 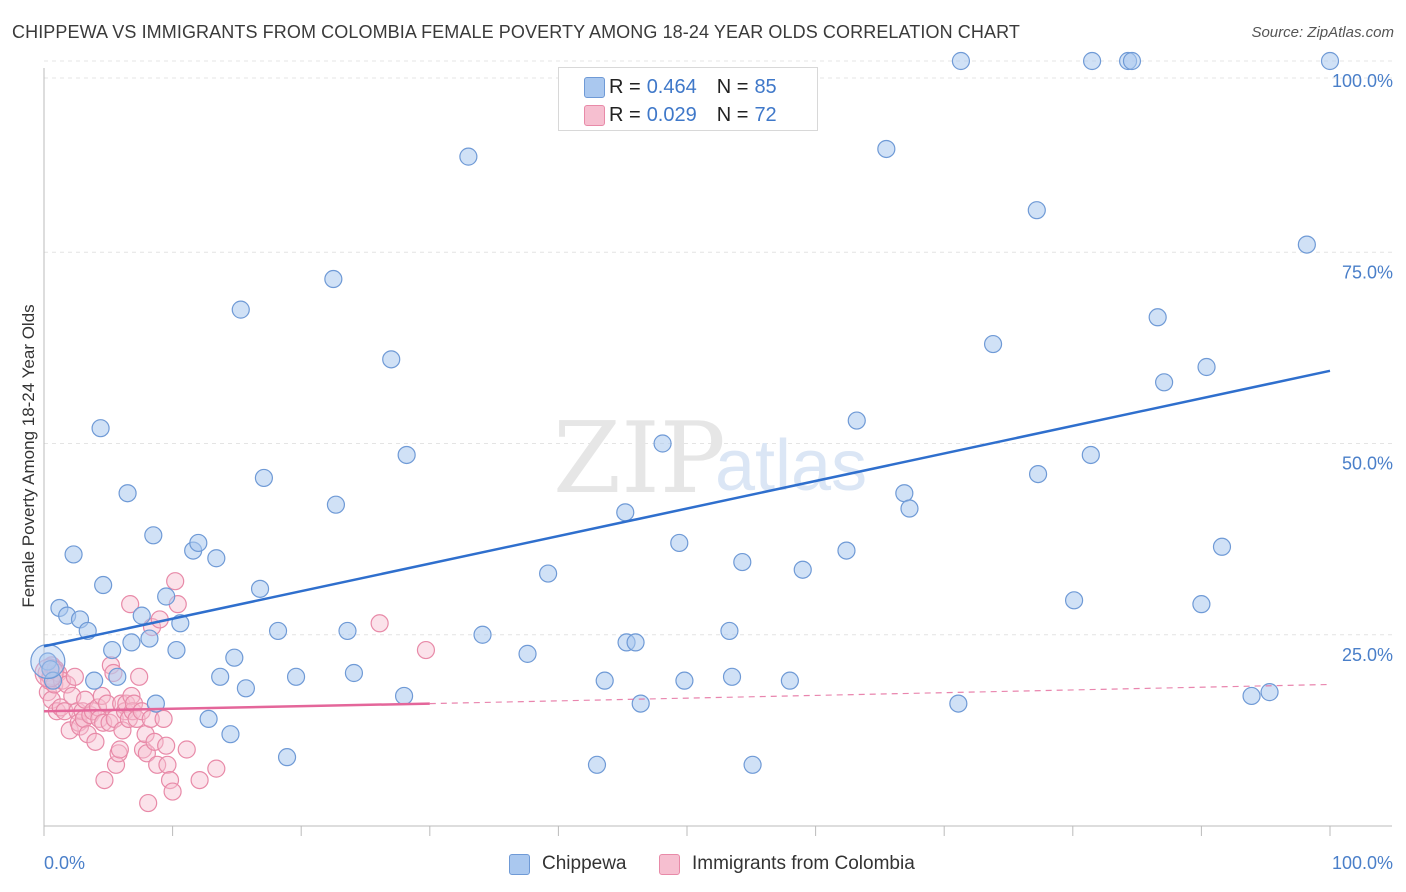 I want to click on series-colombia-points, so click(x=235, y=692).